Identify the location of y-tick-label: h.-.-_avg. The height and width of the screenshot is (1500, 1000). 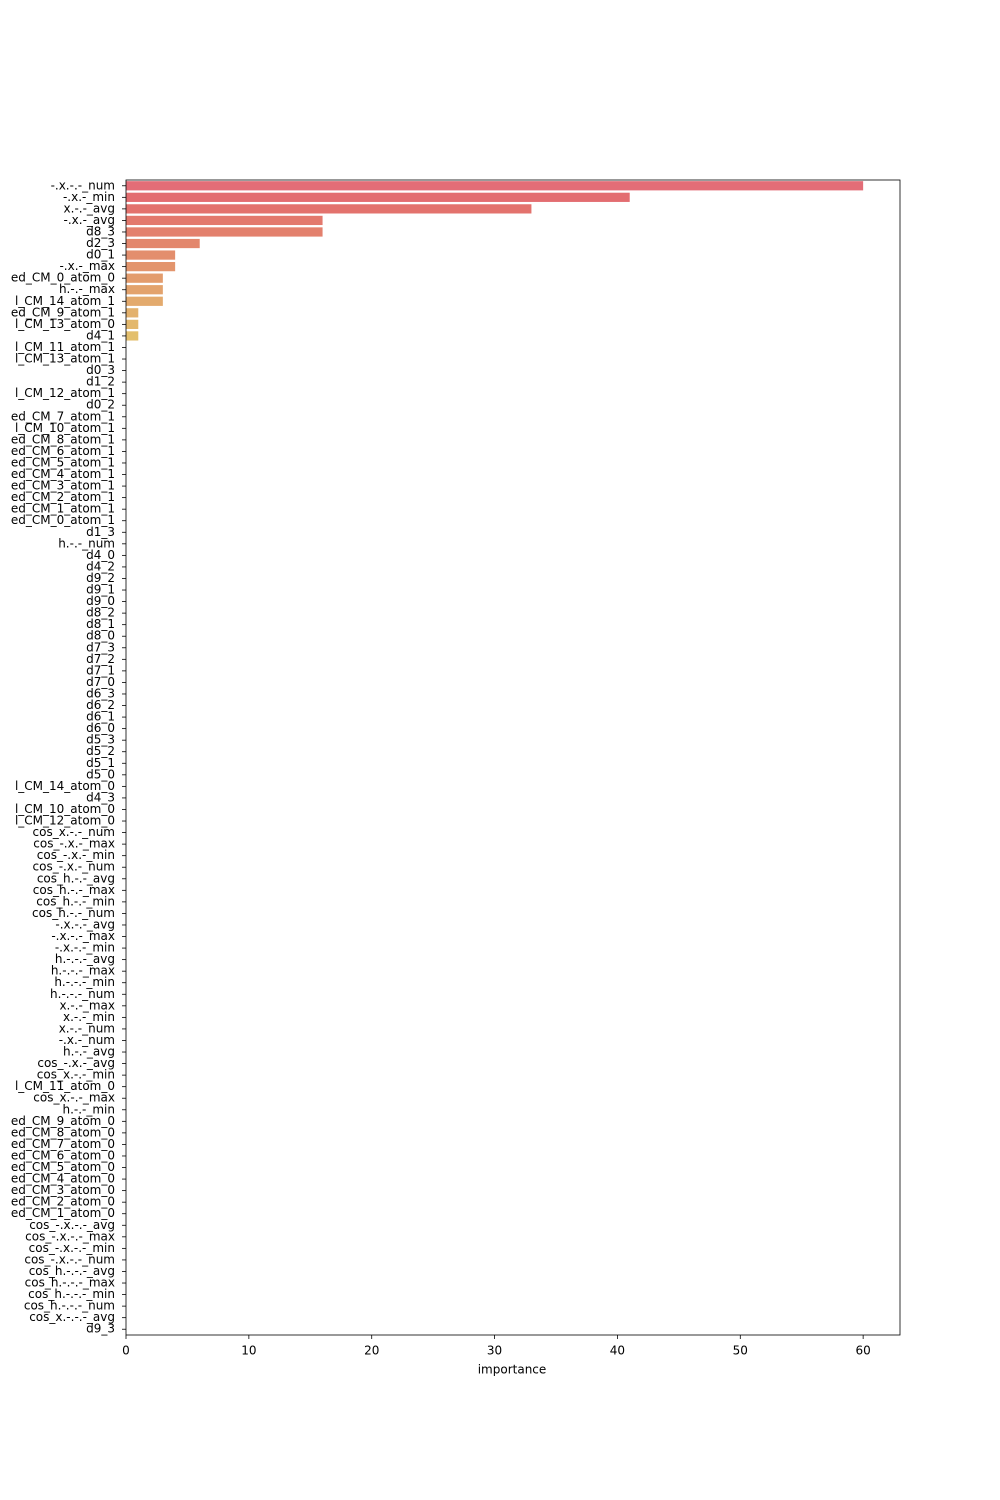
(89, 1052).